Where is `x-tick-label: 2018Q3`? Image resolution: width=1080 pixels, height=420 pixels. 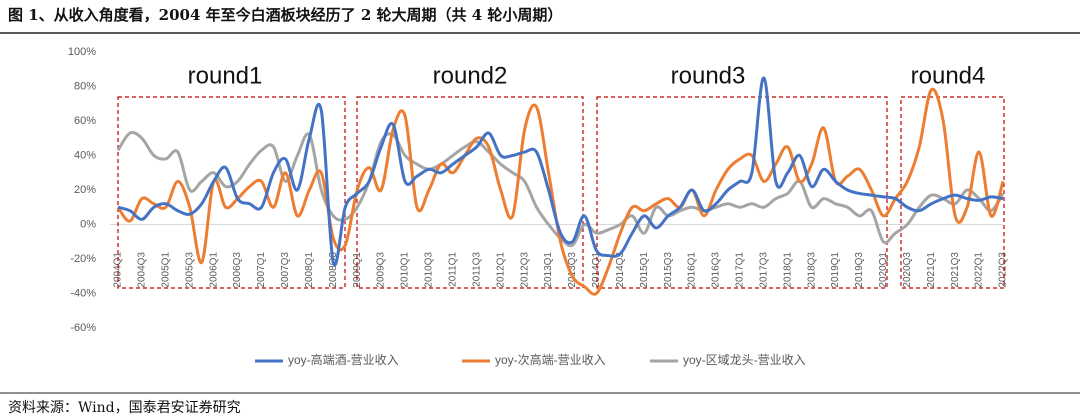
x-tick-label: 2018Q3 is located at coordinates (811, 270).